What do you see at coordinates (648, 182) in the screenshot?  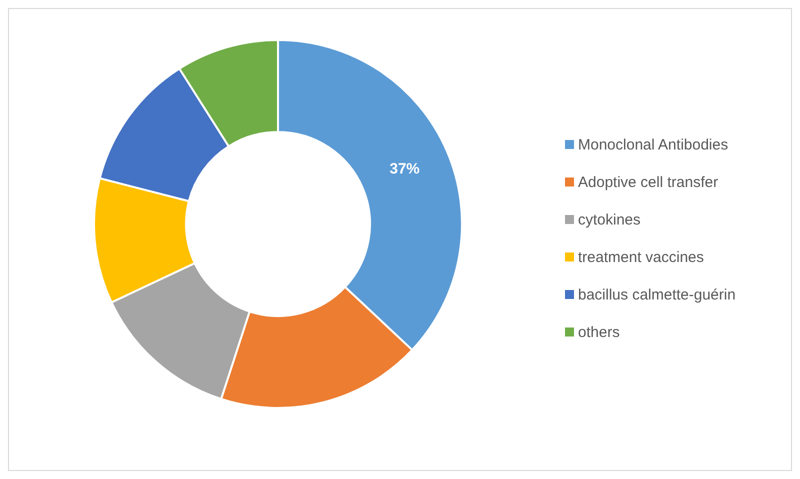 I see `legend-label: Adoptive cell transfer` at bounding box center [648, 182].